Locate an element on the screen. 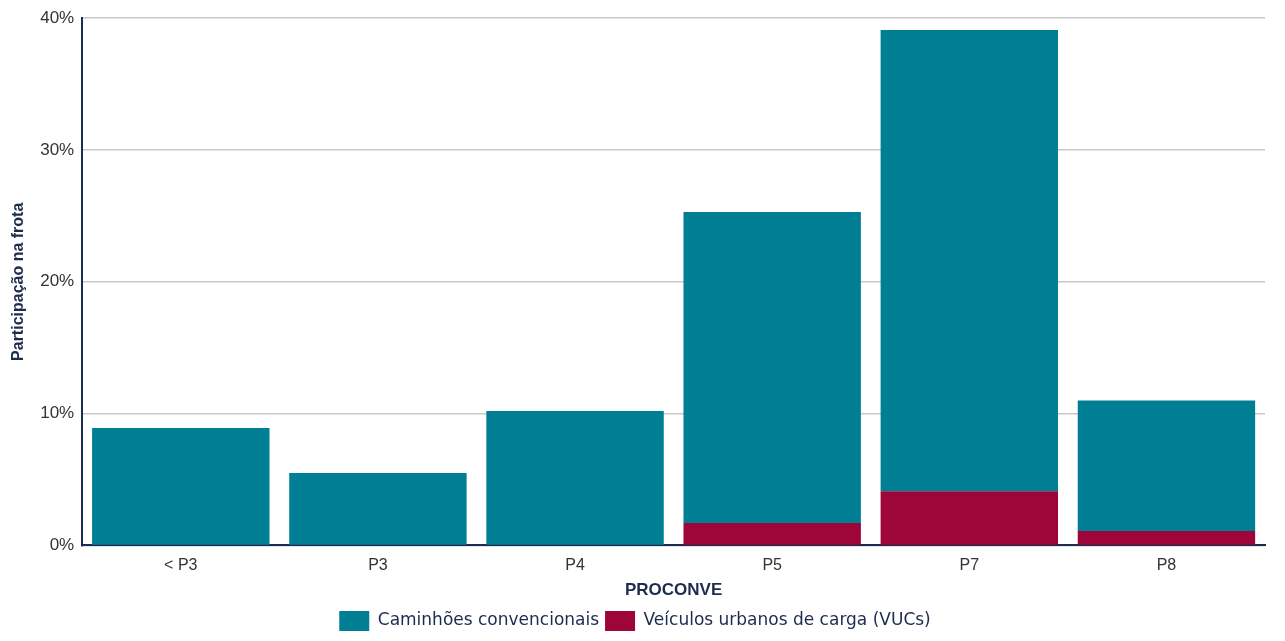 This screenshot has height=641, width=1285. x-tick-label: P3 is located at coordinates (378, 565).